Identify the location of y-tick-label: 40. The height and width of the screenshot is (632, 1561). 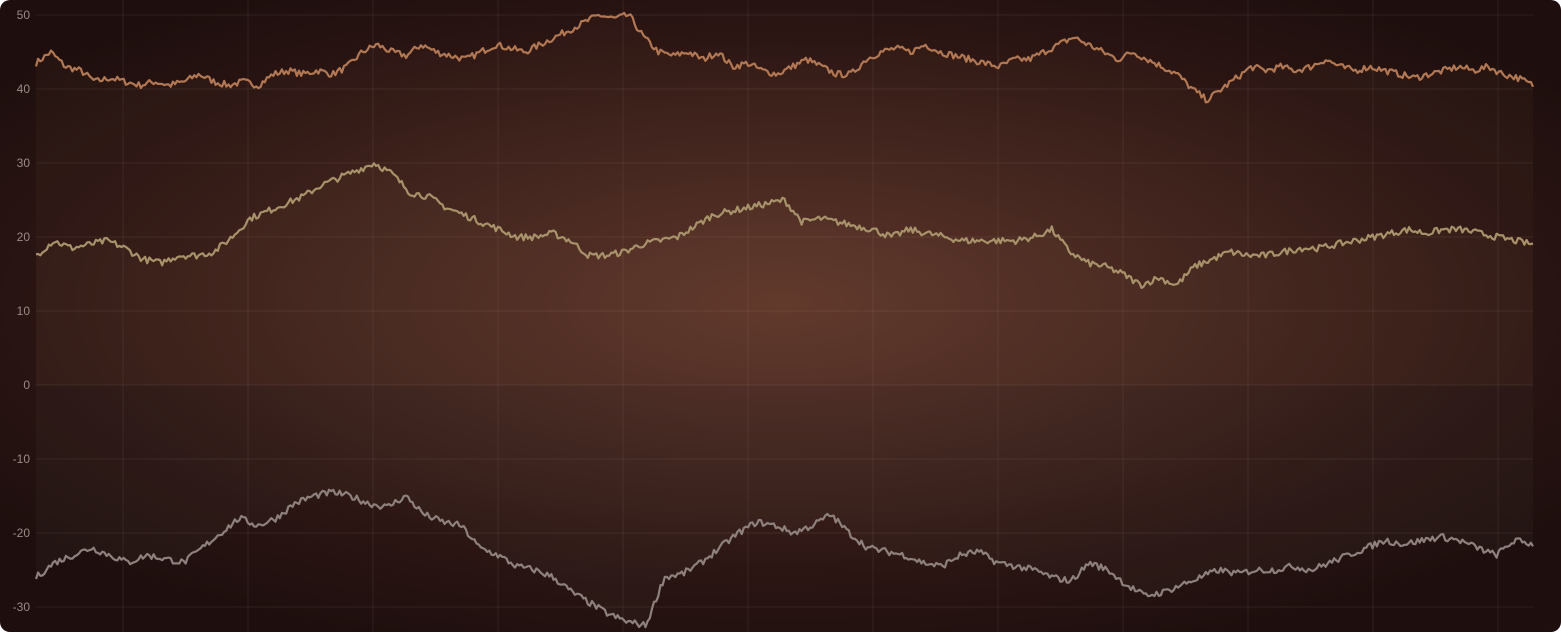
(24, 89).